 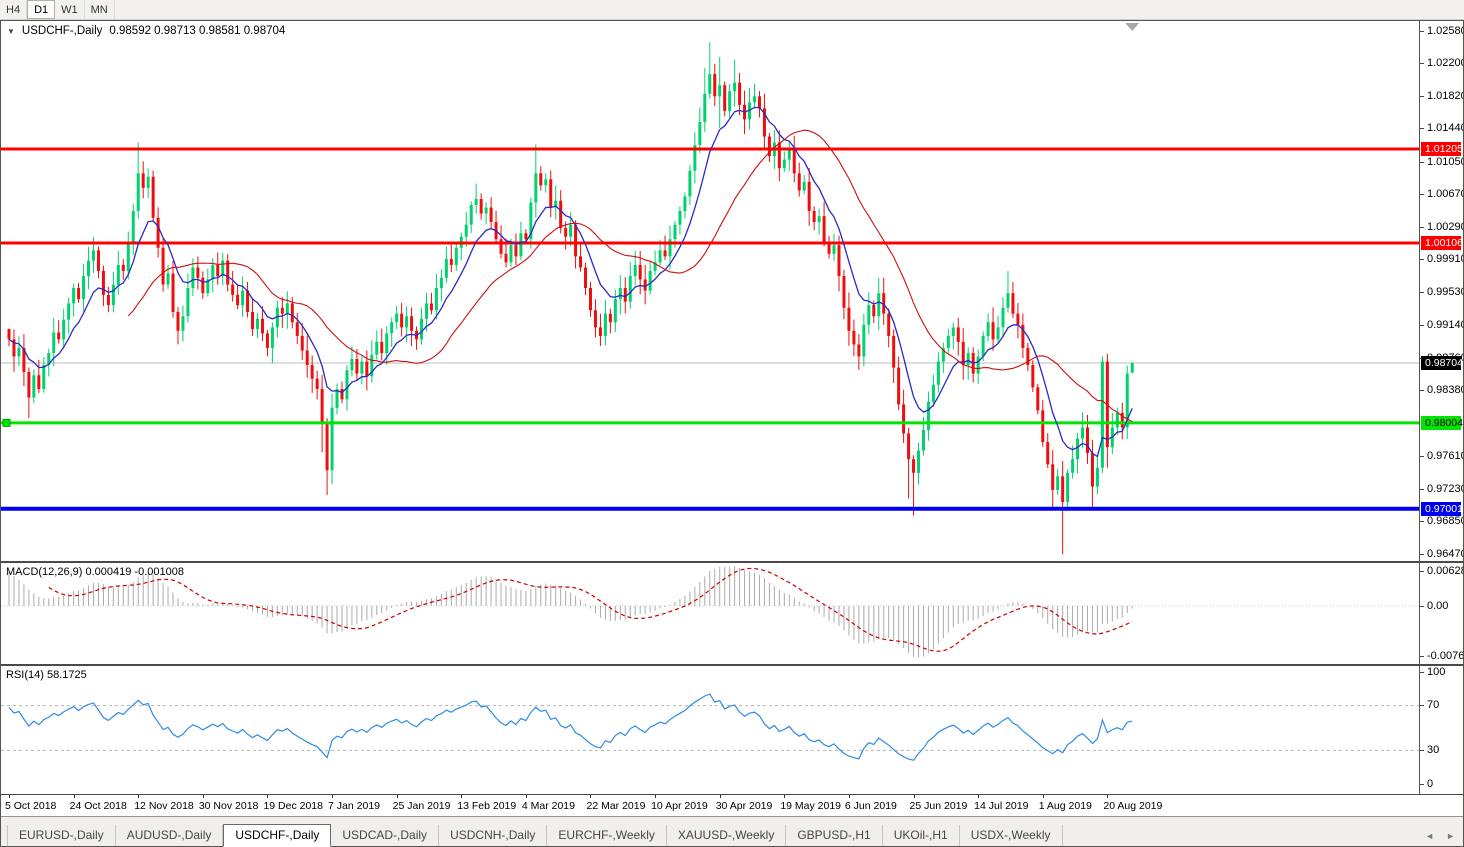 What do you see at coordinates (170, 835) in the screenshot?
I see `tab-audusd-daily: AUDUSD-,Daily` at bounding box center [170, 835].